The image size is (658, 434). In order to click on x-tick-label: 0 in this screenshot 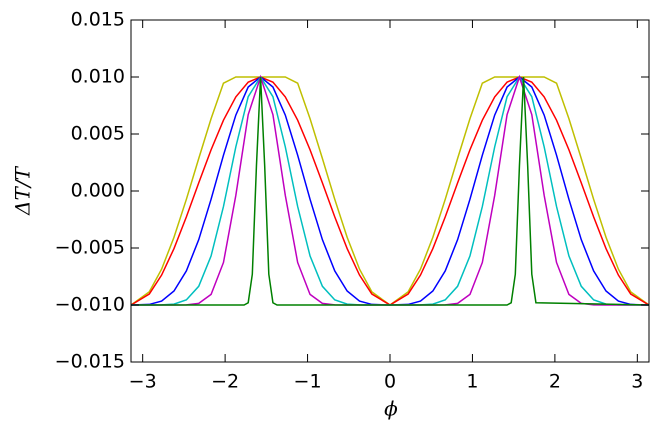, I will do `click(390, 382)`.